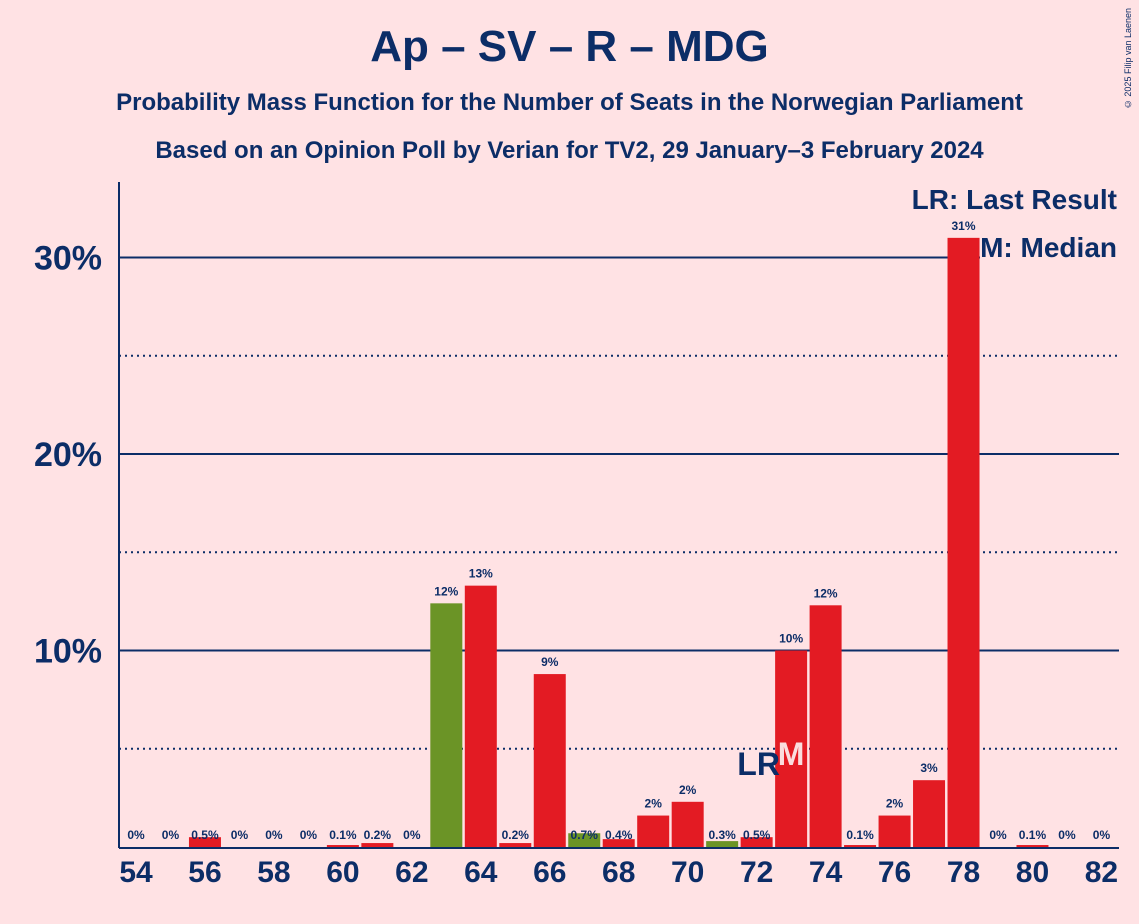 This screenshot has width=1139, height=924. I want to click on x-tick-label: 78, so click(963, 872).